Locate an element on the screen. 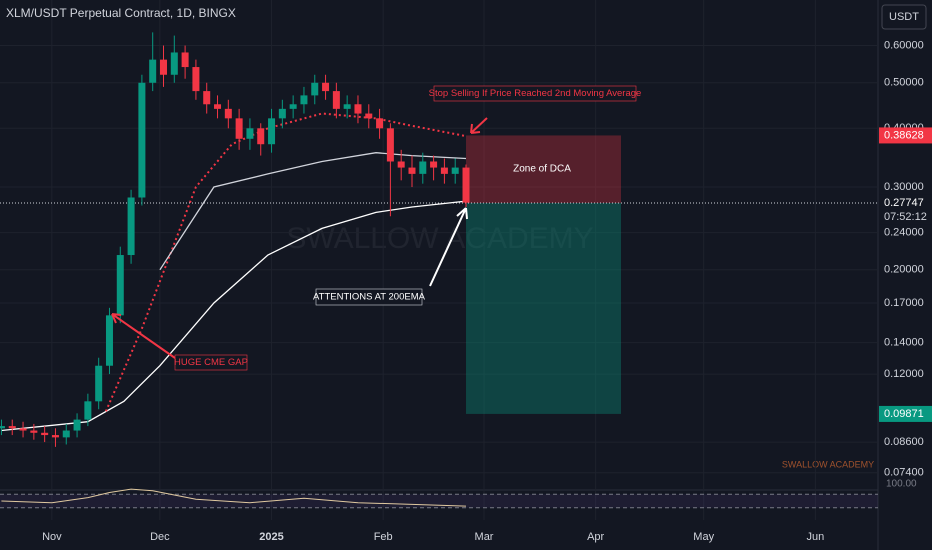 The image size is (932, 550). price-tag-label: 0.27747 is located at coordinates (904, 203).